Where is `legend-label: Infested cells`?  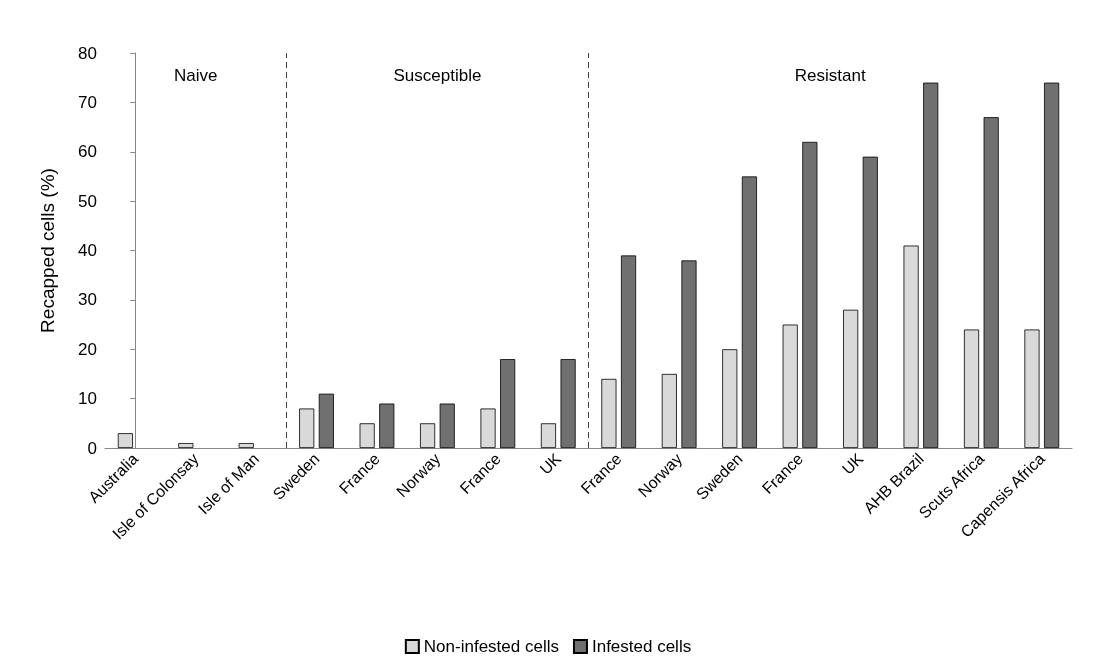
legend-label: Infested cells is located at coordinates (641, 646).